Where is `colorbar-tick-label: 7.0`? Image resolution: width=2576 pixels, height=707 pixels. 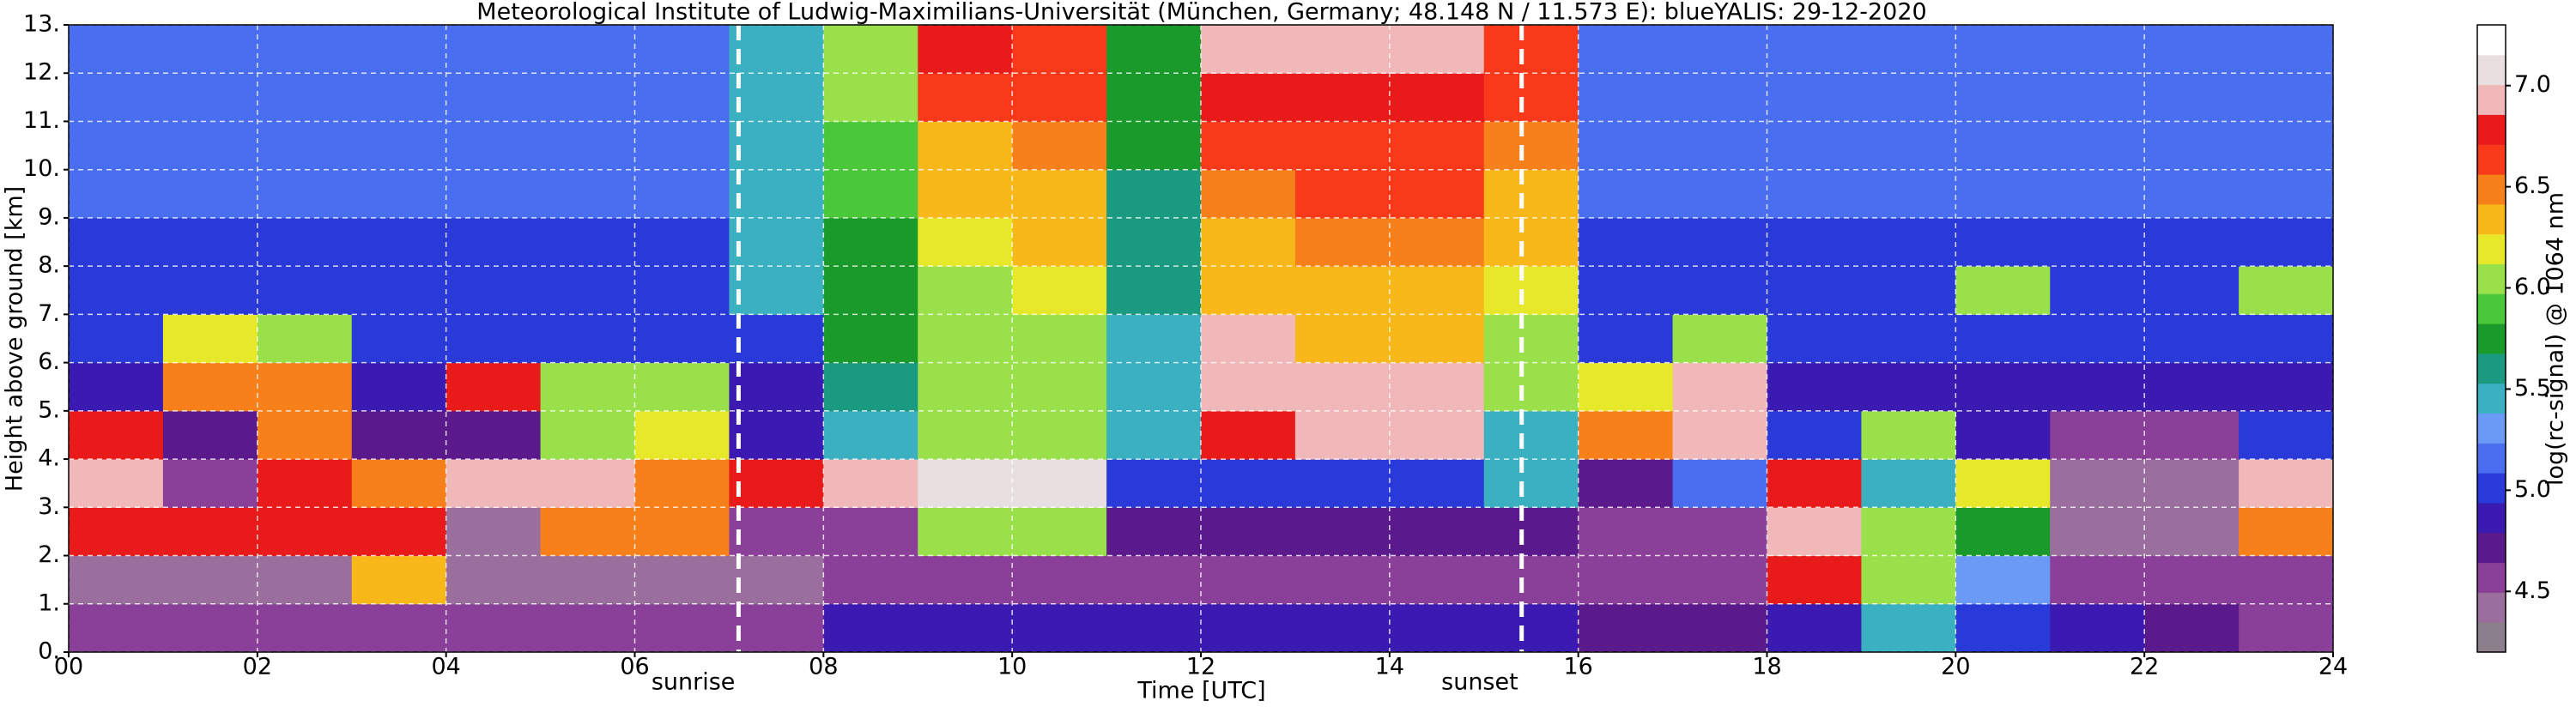 colorbar-tick-label: 7.0 is located at coordinates (2532, 84).